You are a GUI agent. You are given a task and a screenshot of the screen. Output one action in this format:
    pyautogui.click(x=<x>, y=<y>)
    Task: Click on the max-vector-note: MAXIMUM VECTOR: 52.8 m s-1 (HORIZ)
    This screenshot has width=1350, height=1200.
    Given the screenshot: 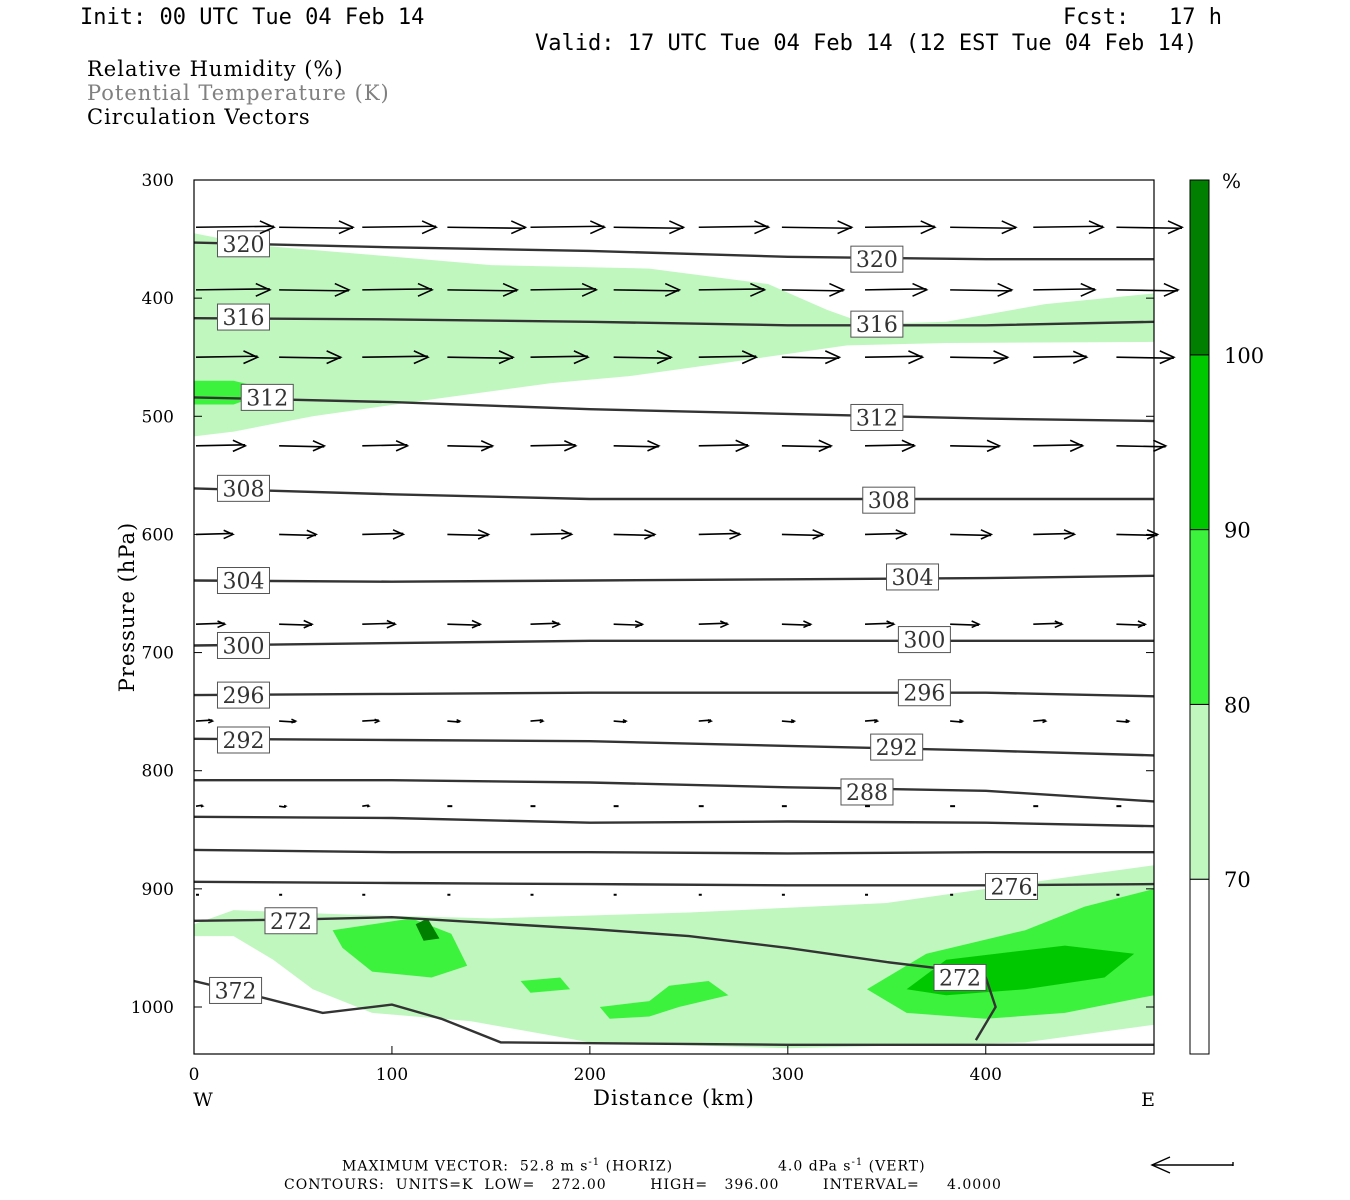 What is the action you would take?
    pyautogui.click(x=507, y=1166)
    